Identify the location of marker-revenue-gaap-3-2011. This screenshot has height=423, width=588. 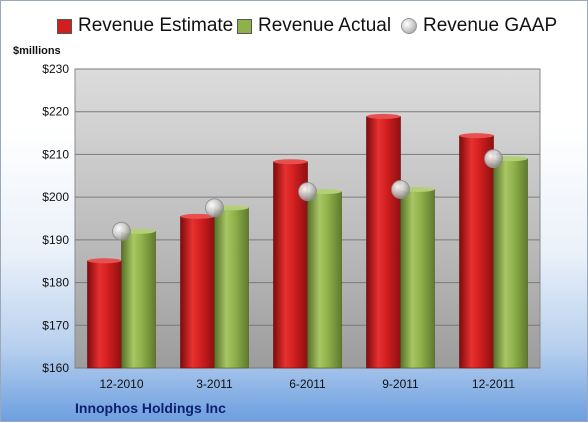
(214, 208).